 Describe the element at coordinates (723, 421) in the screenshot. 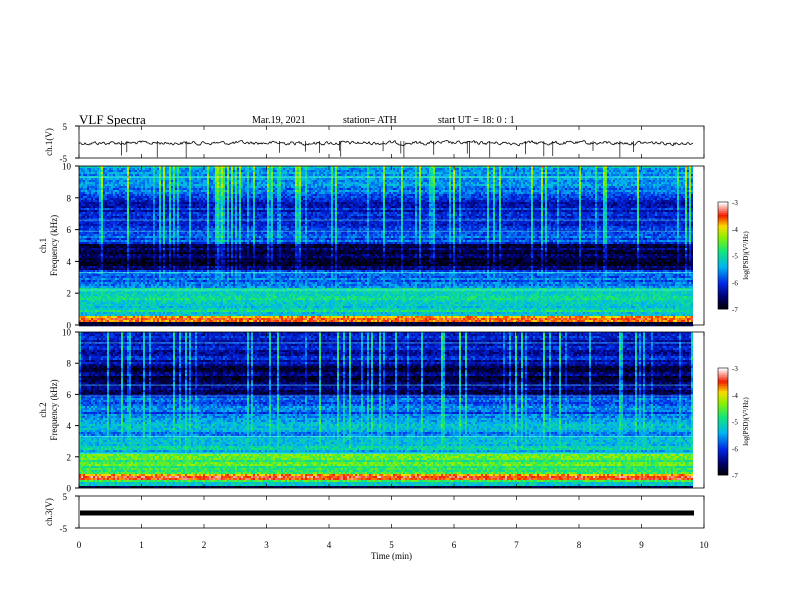

I see `ch2-spectrogram-colorbar` at that location.